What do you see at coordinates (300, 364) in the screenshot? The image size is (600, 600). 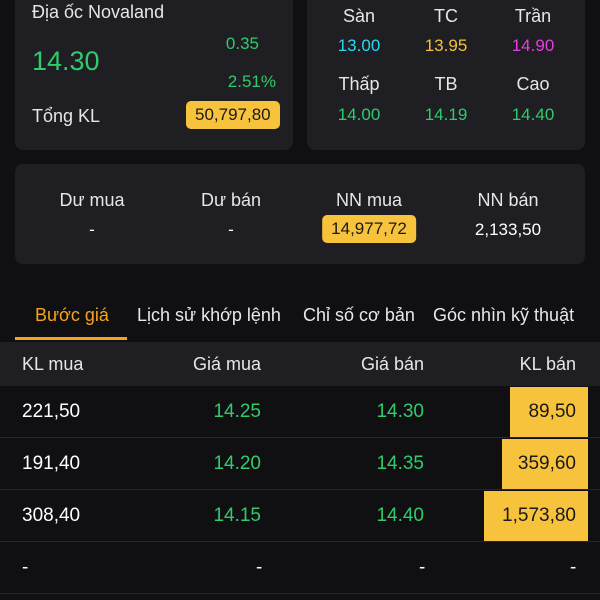 I see `order-book-header: KL mua Giá mua Giá bán KL bán` at bounding box center [300, 364].